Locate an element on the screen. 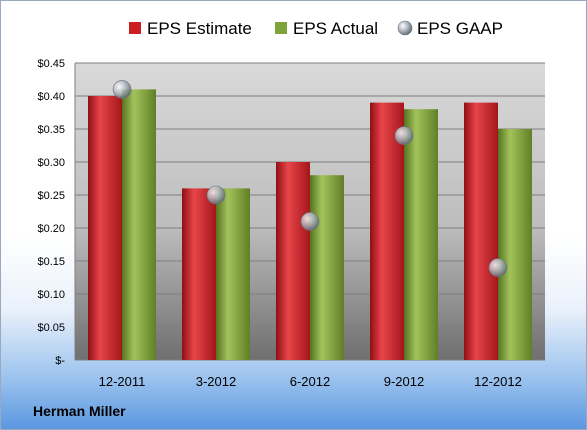 The image size is (587, 430). x-tick-label: 3-2012 is located at coordinates (216, 381).